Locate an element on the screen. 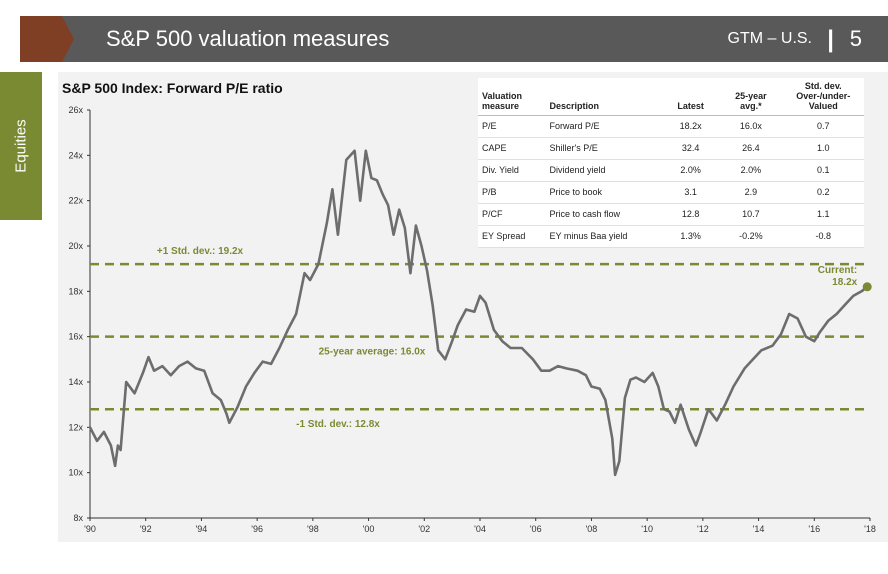  y-tick-label: 24x is located at coordinates (75, 155).